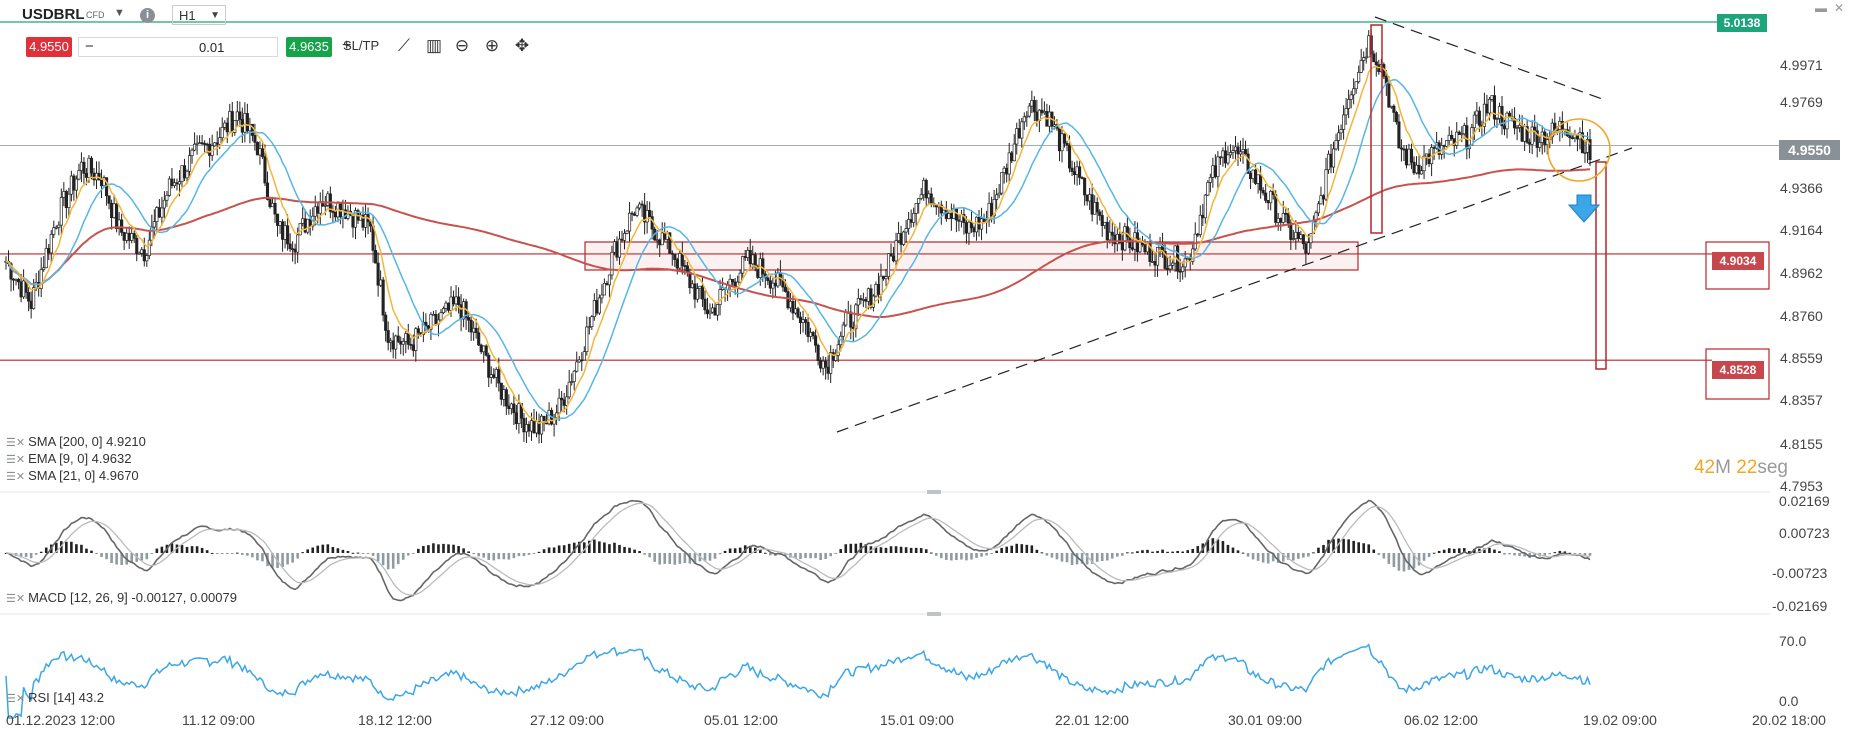  What do you see at coordinates (1821, 8) in the screenshot?
I see `minimize-icon: ▬` at bounding box center [1821, 8].